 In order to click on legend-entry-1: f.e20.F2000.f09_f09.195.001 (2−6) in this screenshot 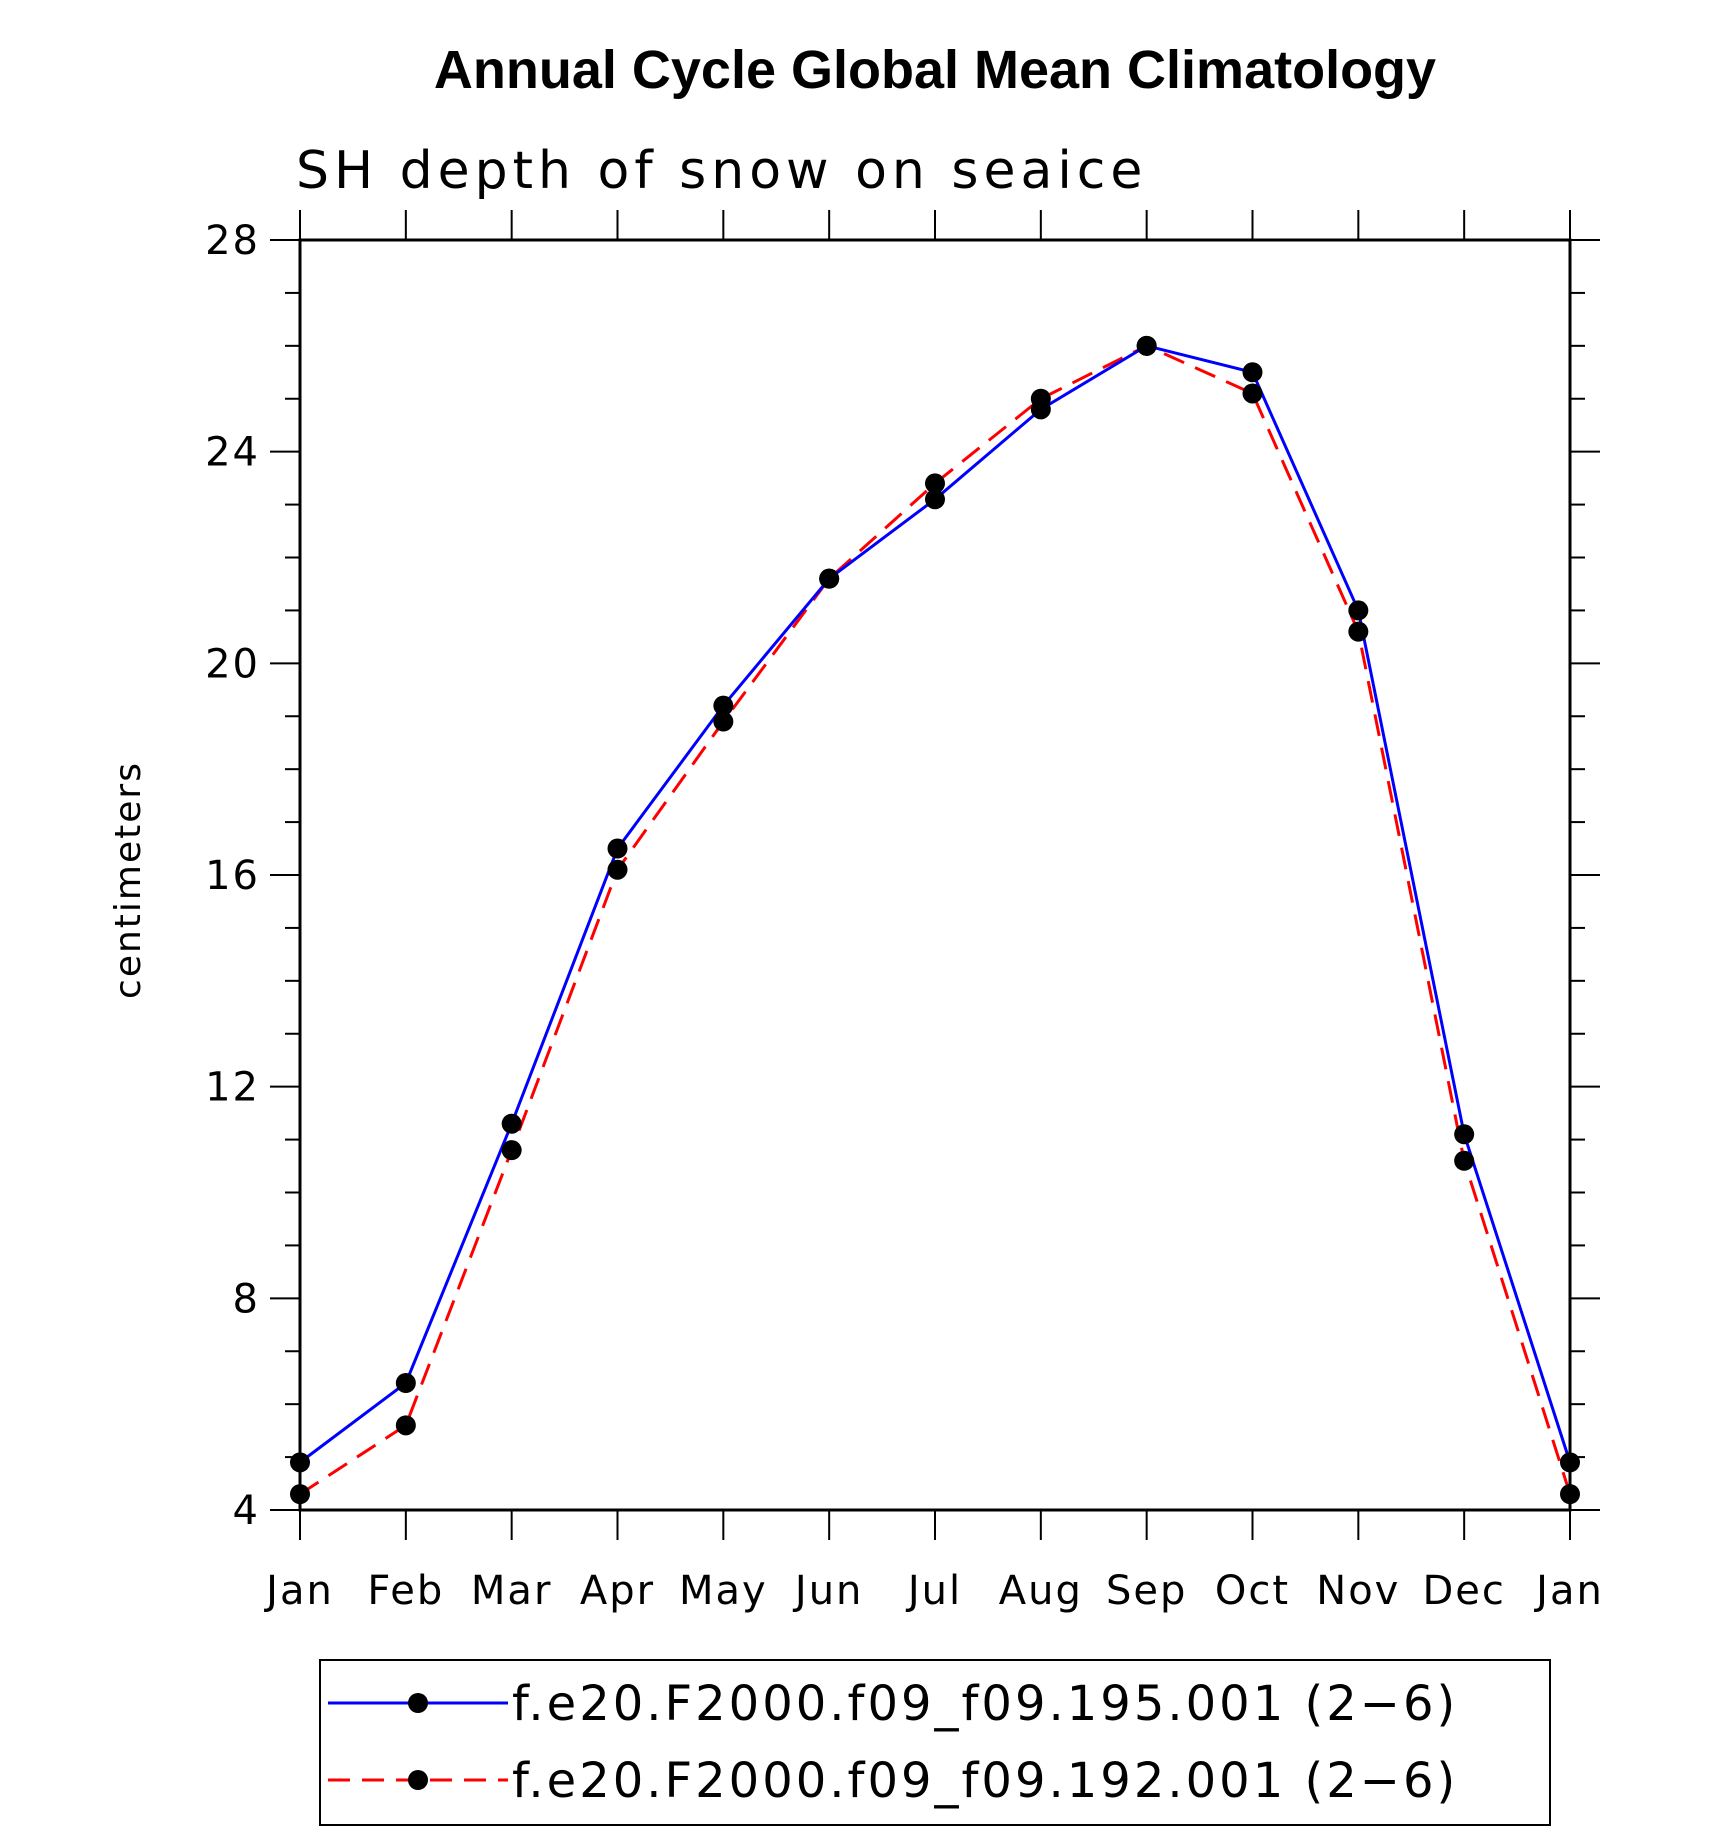, I will do `click(893, 1704)`.